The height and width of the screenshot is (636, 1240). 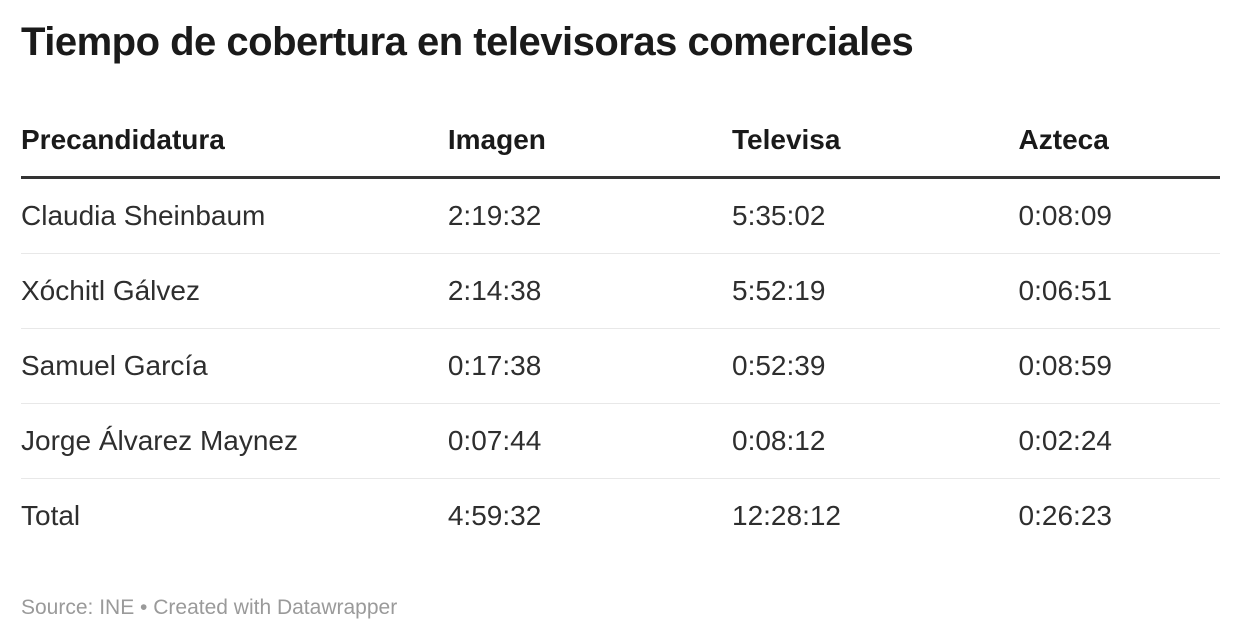 What do you see at coordinates (234, 366) in the screenshot?
I see `cell-precandidatura: Samuel García` at bounding box center [234, 366].